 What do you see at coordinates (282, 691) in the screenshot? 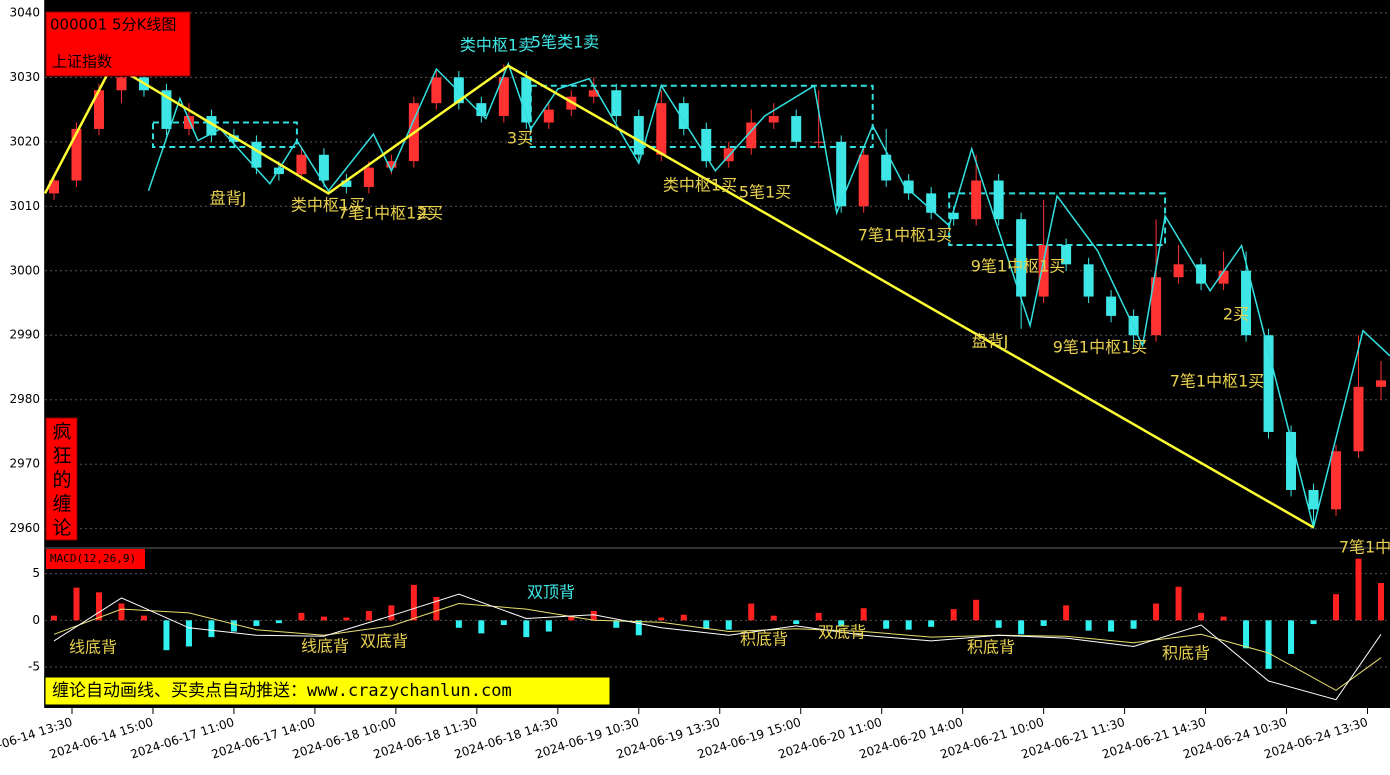
I see `banner: 缠论自动画线、买卖点自动推送：www.crazychanlun.com` at bounding box center [282, 691].